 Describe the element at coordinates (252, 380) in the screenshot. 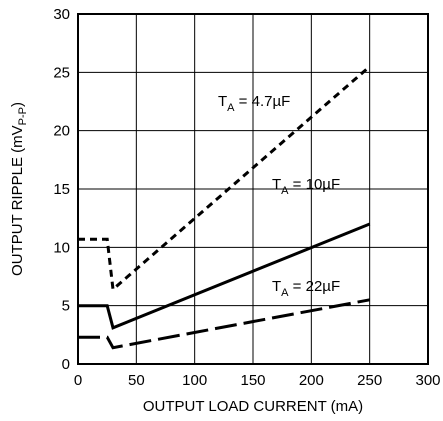

I see `x-tick-label: 150` at that location.